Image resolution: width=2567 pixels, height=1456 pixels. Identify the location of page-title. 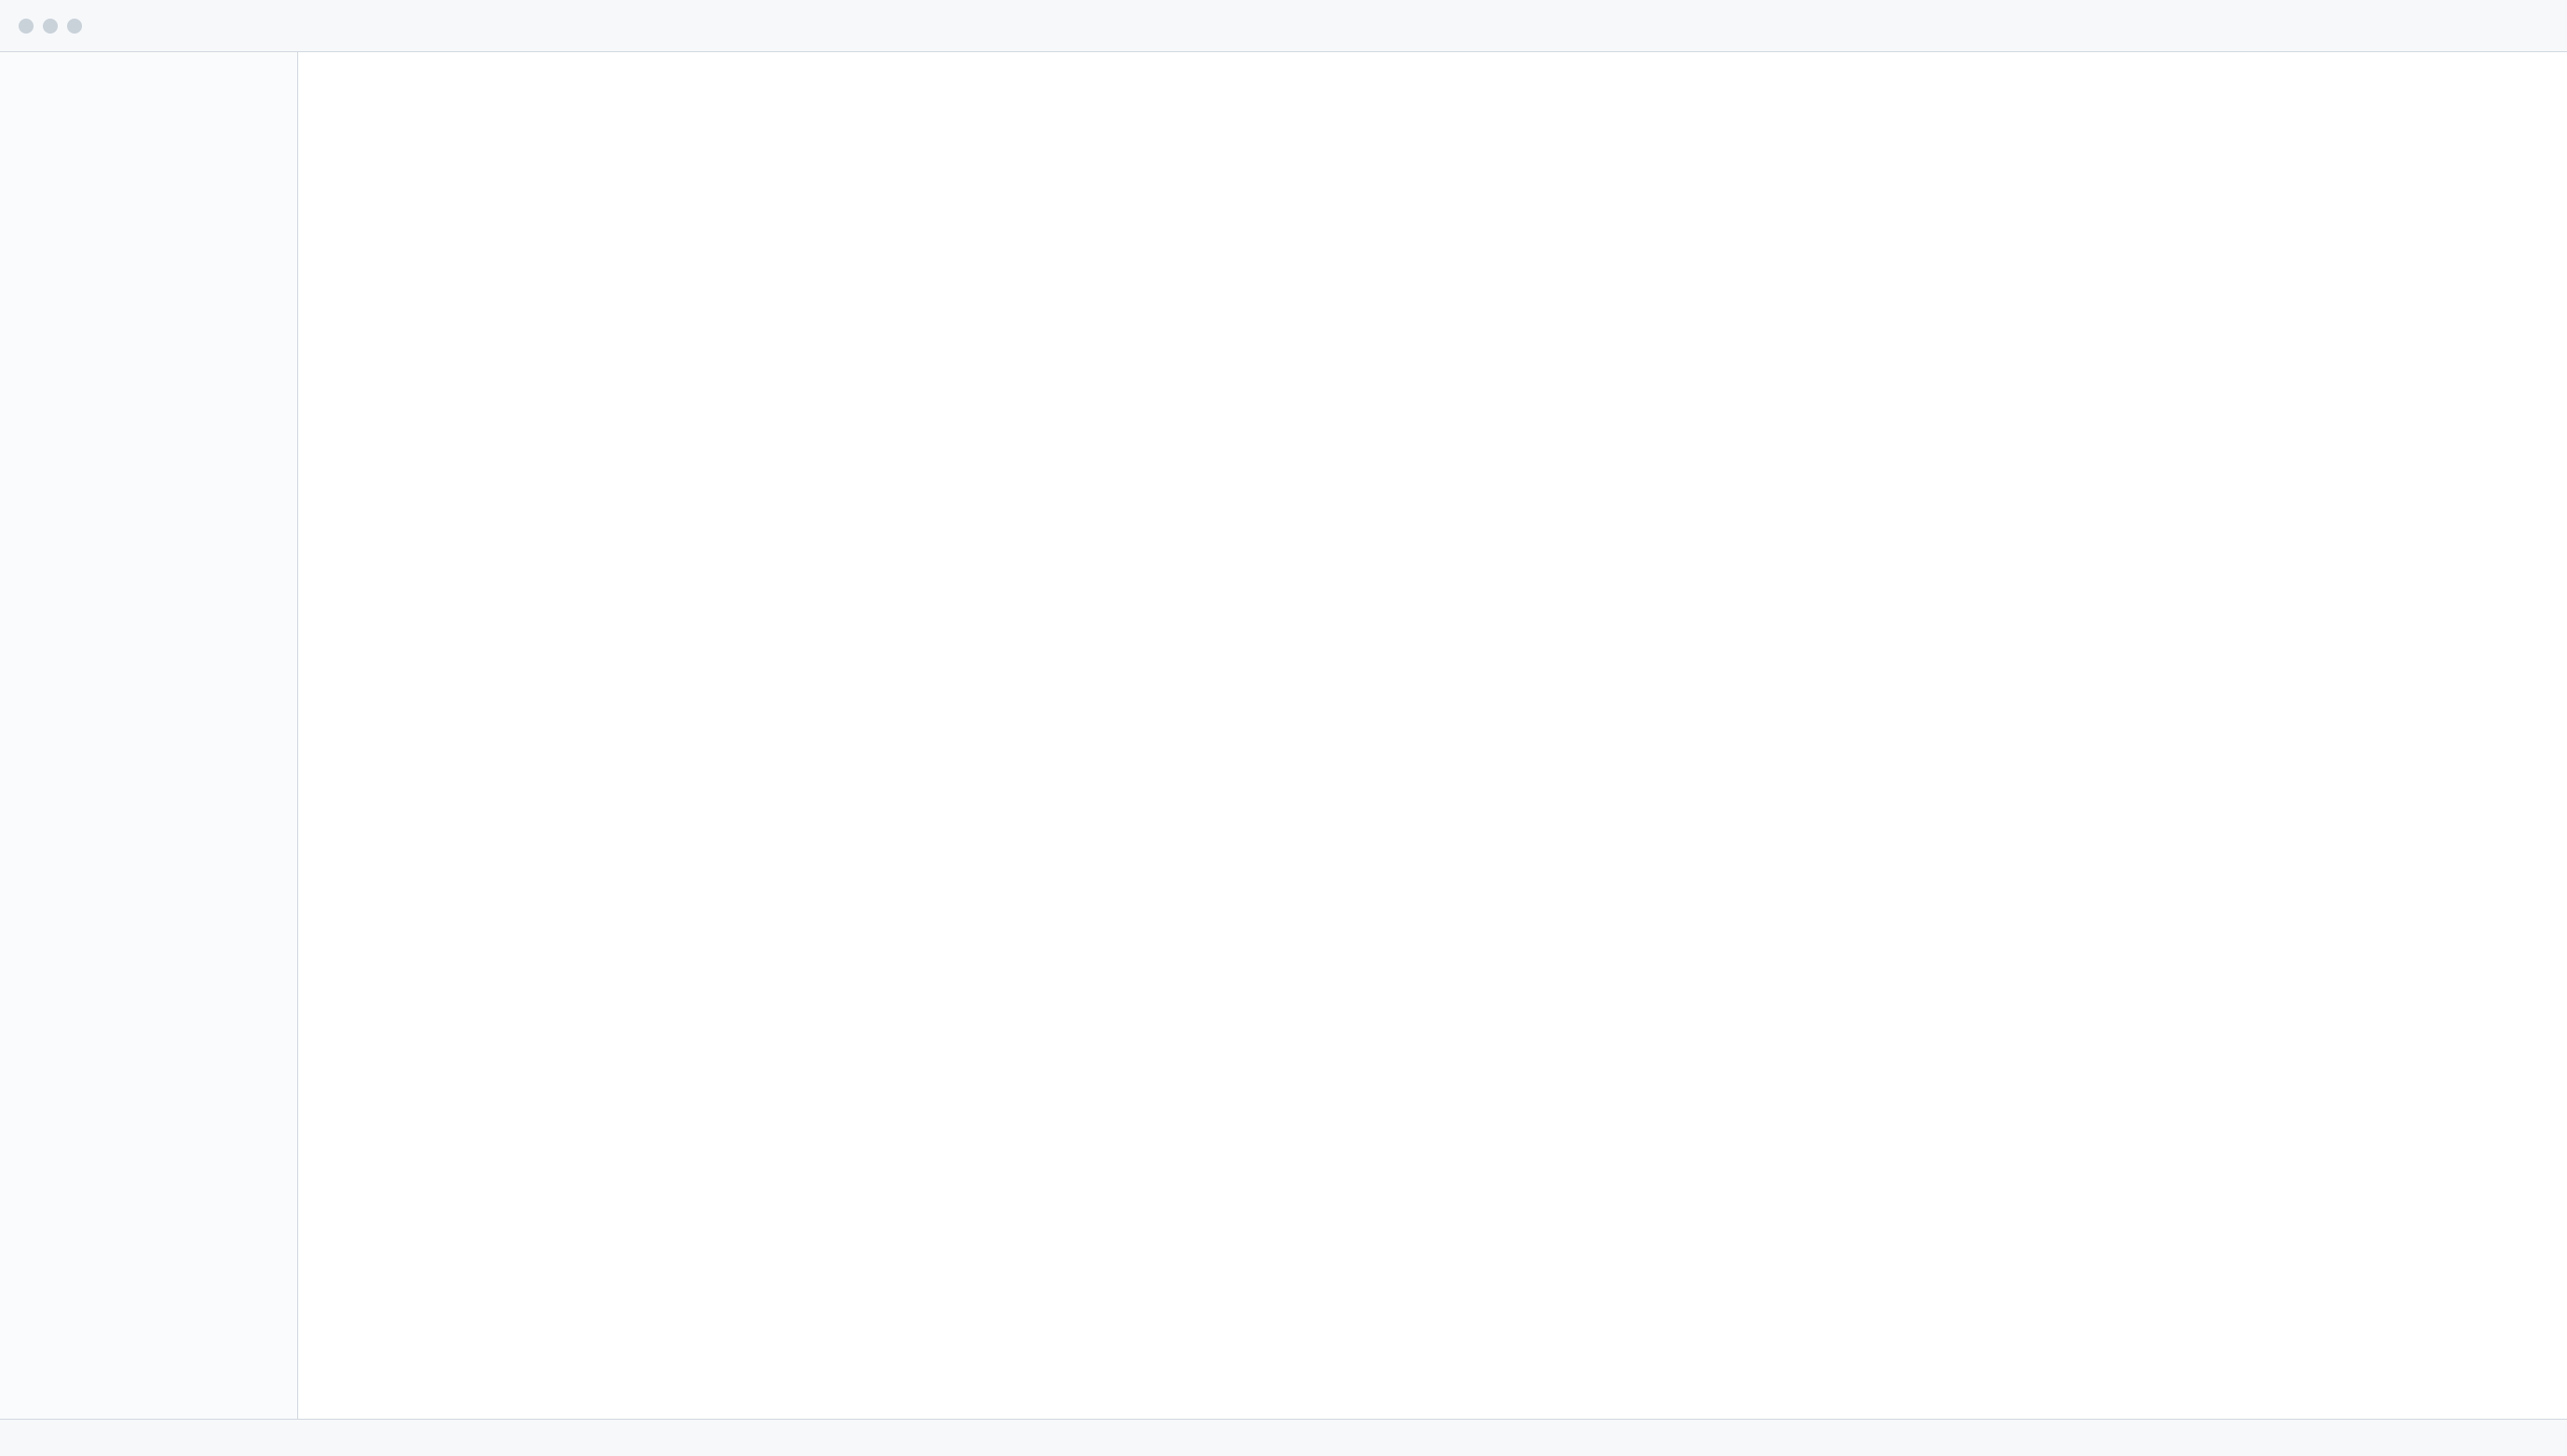
(1433, 92).